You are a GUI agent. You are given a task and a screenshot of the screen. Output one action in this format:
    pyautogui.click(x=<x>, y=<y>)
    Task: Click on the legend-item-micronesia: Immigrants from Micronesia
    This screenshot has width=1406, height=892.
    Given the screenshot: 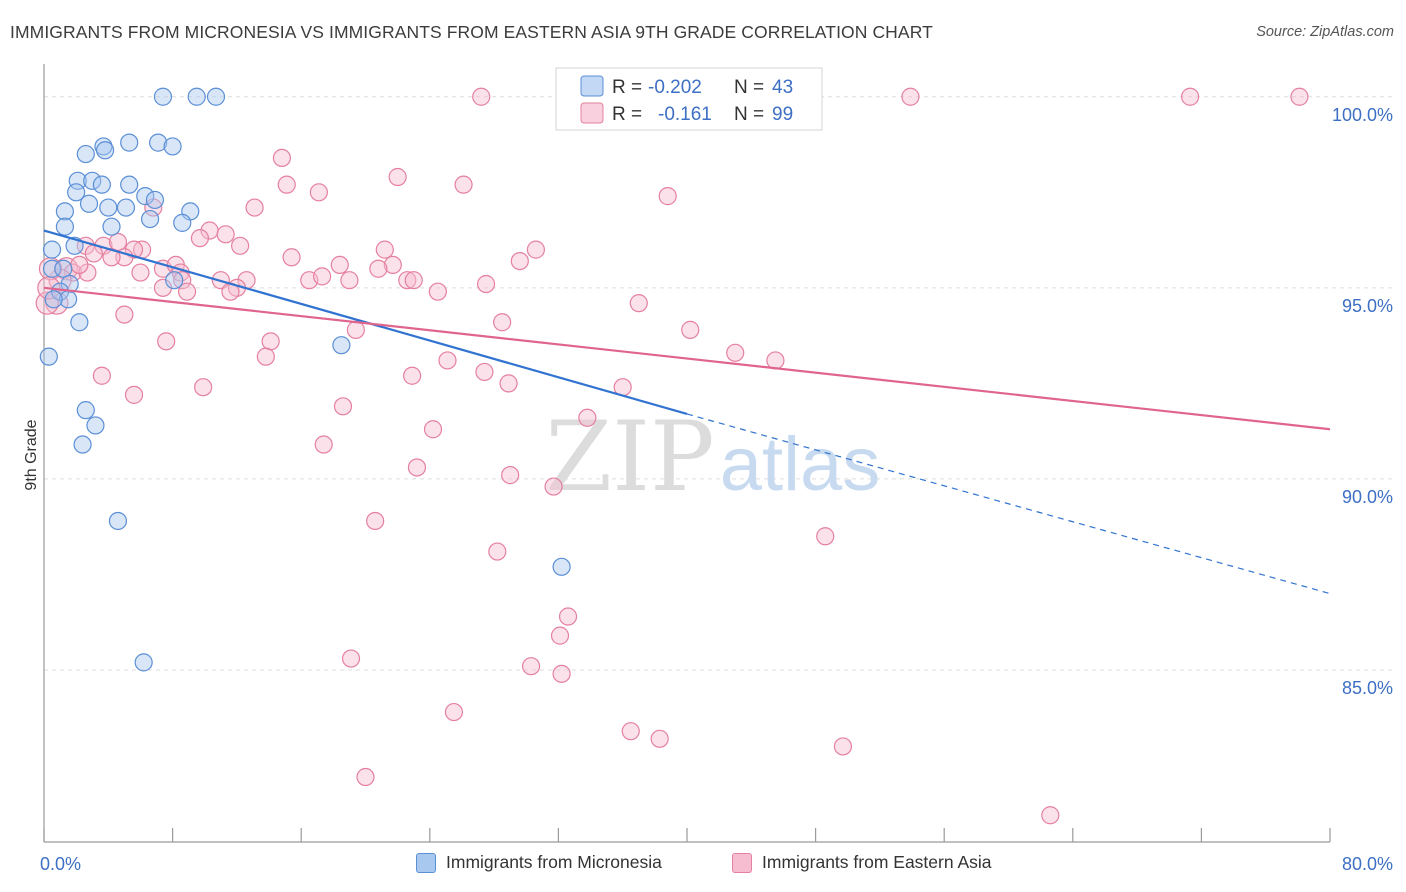 What is the action you would take?
    pyautogui.click(x=539, y=862)
    